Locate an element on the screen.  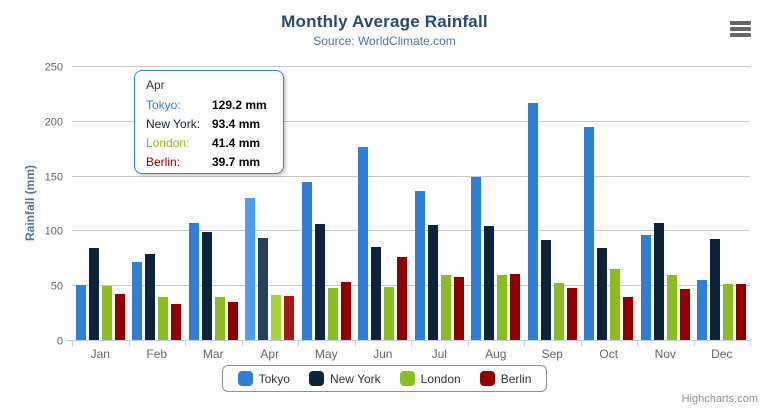
context-menu-button is located at coordinates (740, 28).